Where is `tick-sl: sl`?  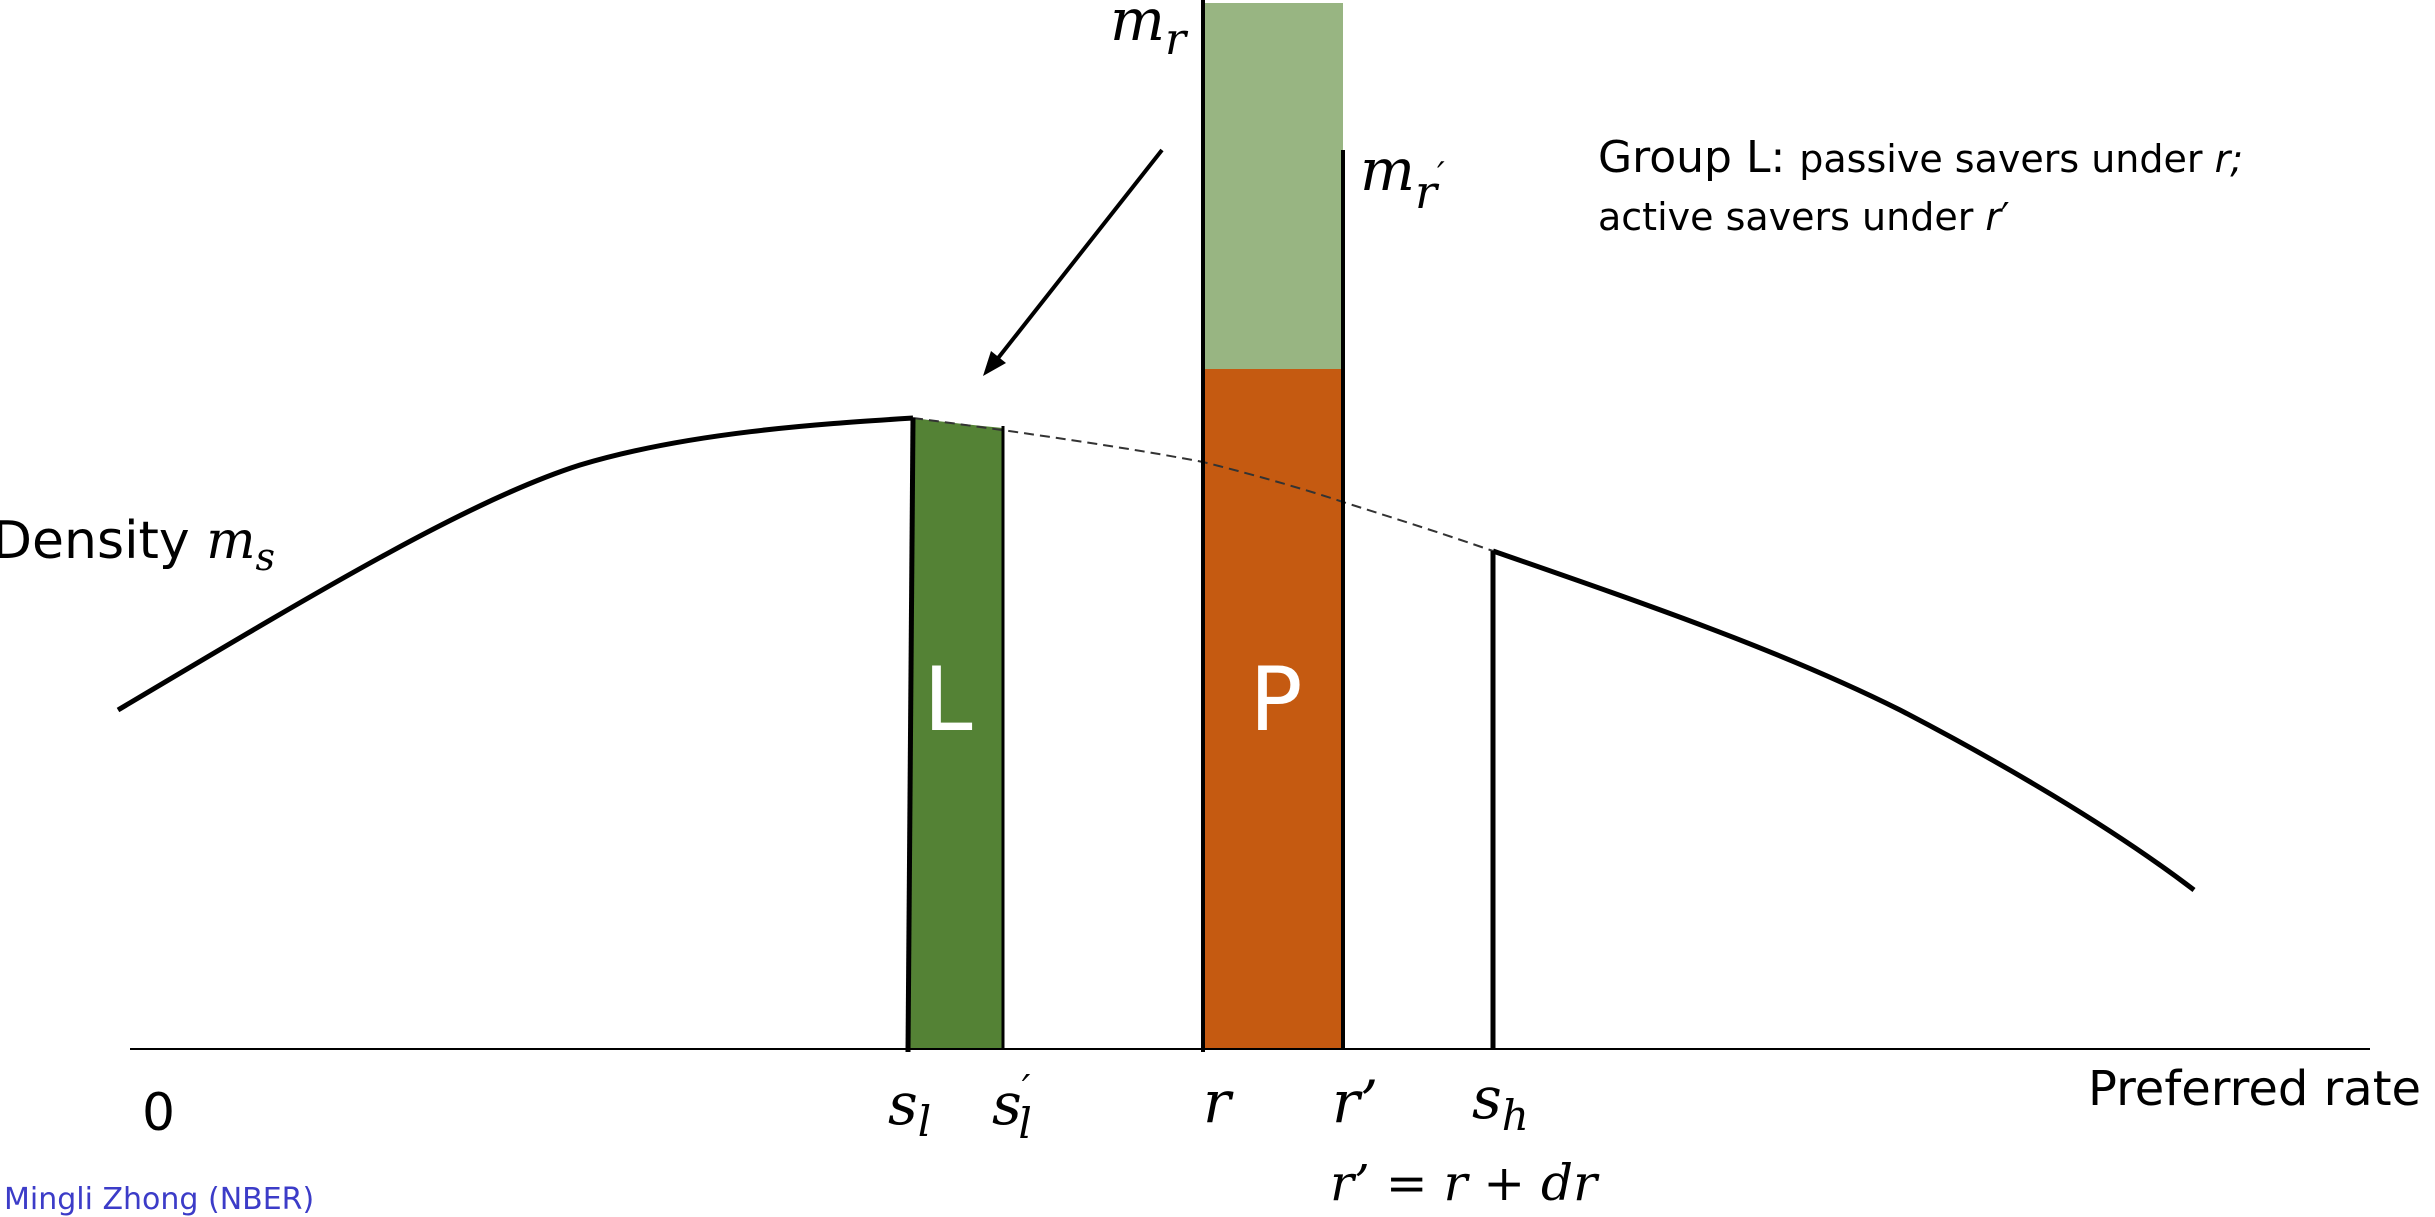 tick-sl: sl is located at coordinates (909, 1108).